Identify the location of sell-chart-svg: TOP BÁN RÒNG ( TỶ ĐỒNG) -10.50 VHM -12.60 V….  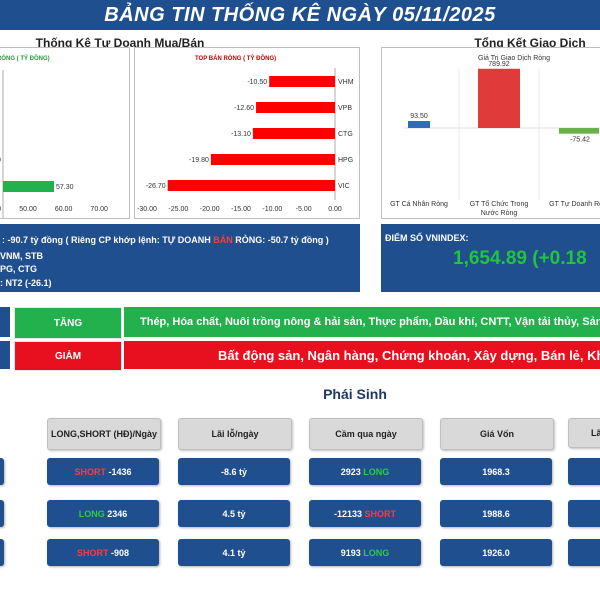
(245, 133).